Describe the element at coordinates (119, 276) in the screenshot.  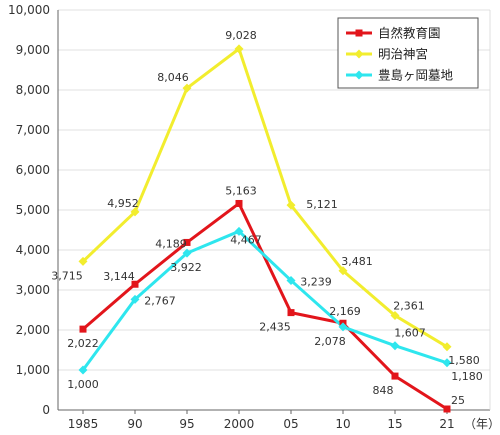
I see `data-label: 3,144` at that location.